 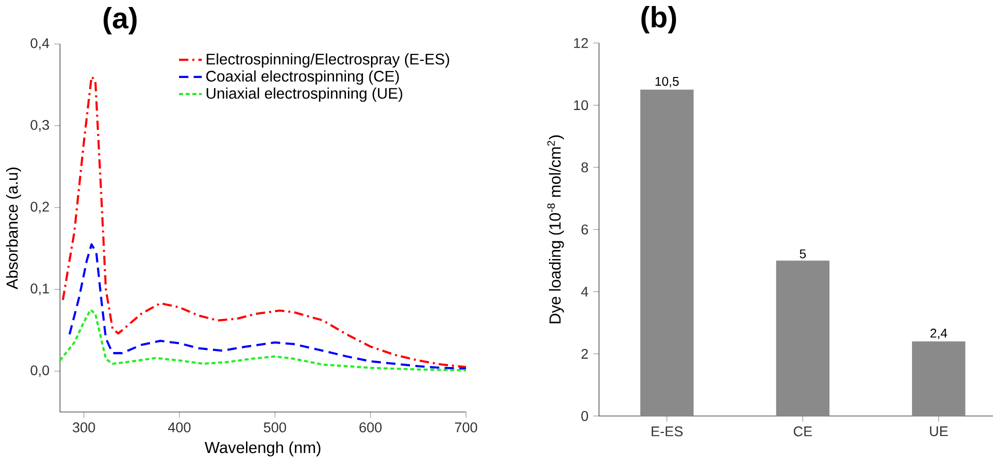 I want to click on y-tick-label: 0,3, so click(x=39, y=126).